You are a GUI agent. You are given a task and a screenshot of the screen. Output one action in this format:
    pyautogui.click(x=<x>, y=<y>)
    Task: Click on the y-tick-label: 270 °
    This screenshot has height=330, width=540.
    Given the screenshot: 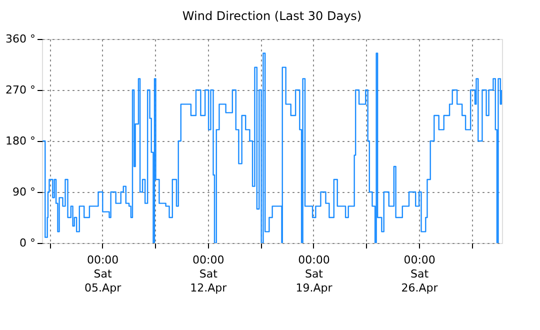 What is the action you would take?
    pyautogui.click(x=21, y=90)
    